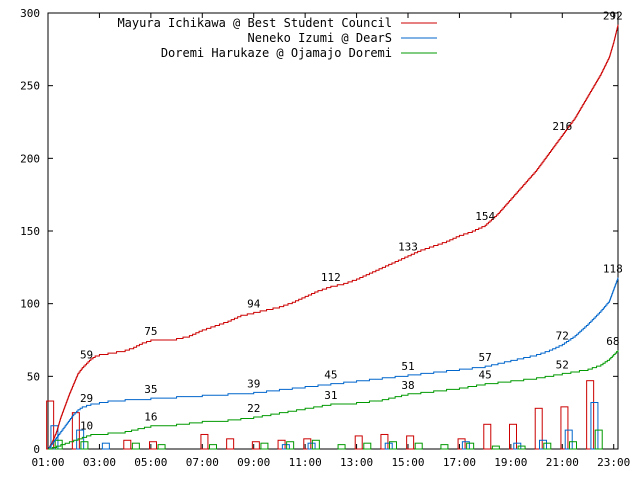  What do you see at coordinates (30, 86) in the screenshot?
I see `y-tick-label: 250` at bounding box center [30, 86].